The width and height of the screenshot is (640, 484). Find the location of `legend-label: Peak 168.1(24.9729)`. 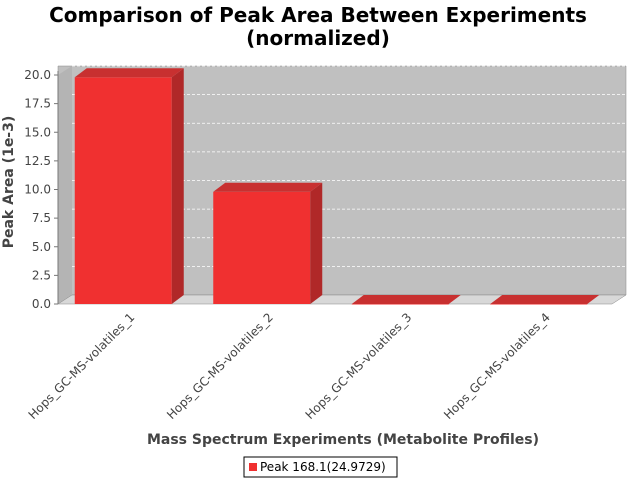

legend-label: Peak 168.1(24.9729) is located at coordinates (323, 467).